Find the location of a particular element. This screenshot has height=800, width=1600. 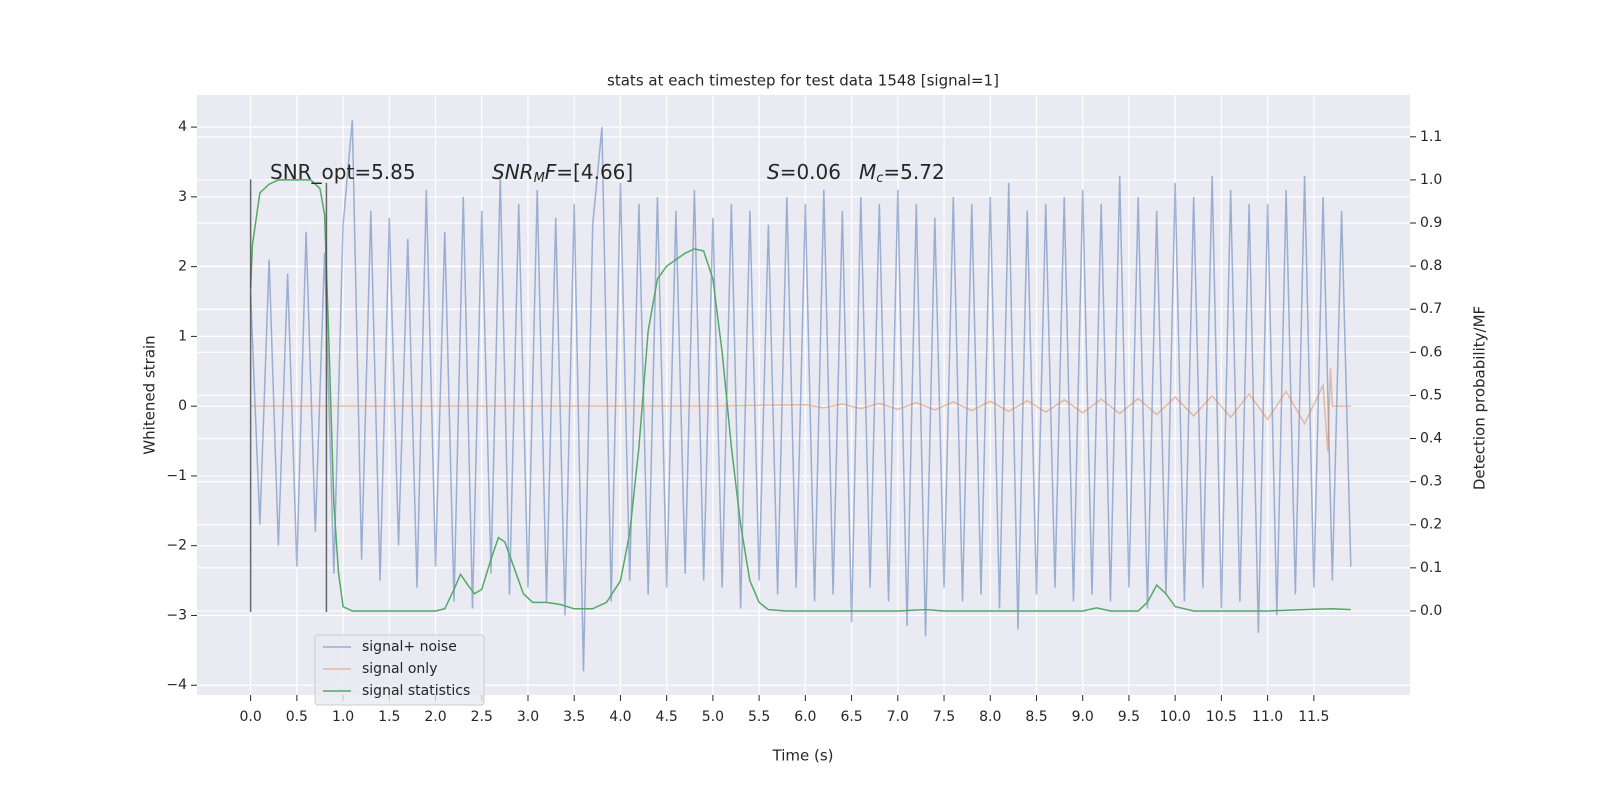

y-axis-label: Whitened strain is located at coordinates (150, 394).